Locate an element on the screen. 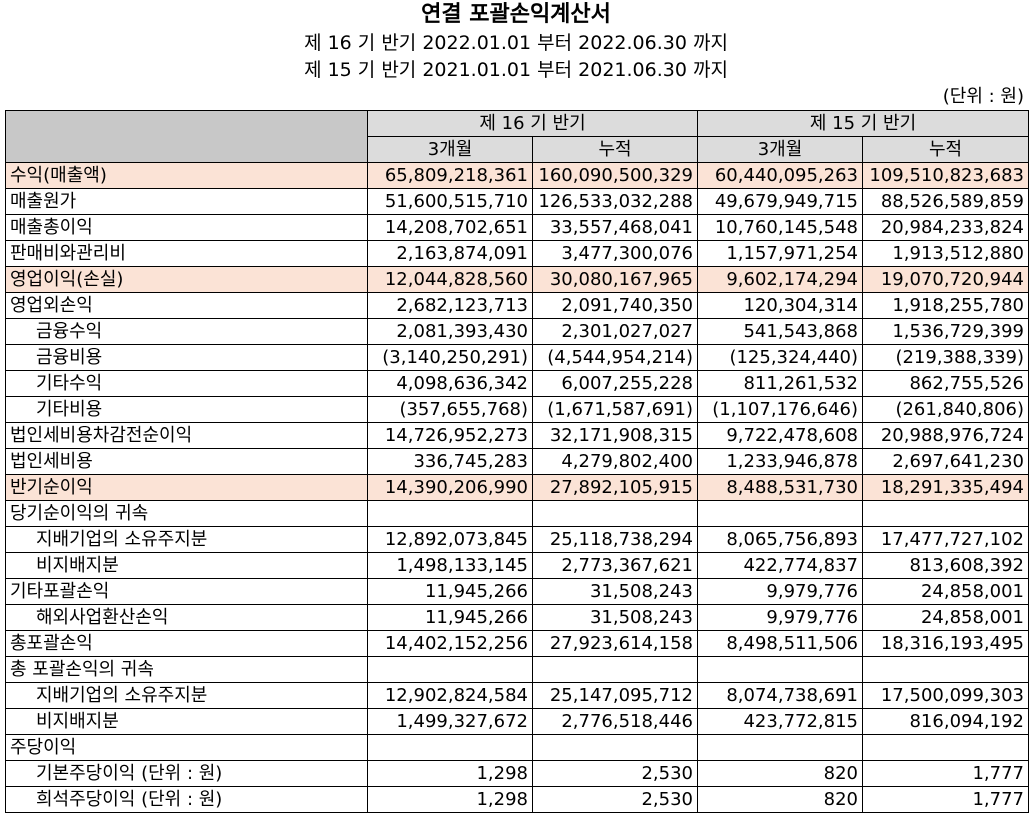  period-prior: 제 15 기 반기 2021.01.01 부터 2021.06.30 까지 is located at coordinates (516, 70).